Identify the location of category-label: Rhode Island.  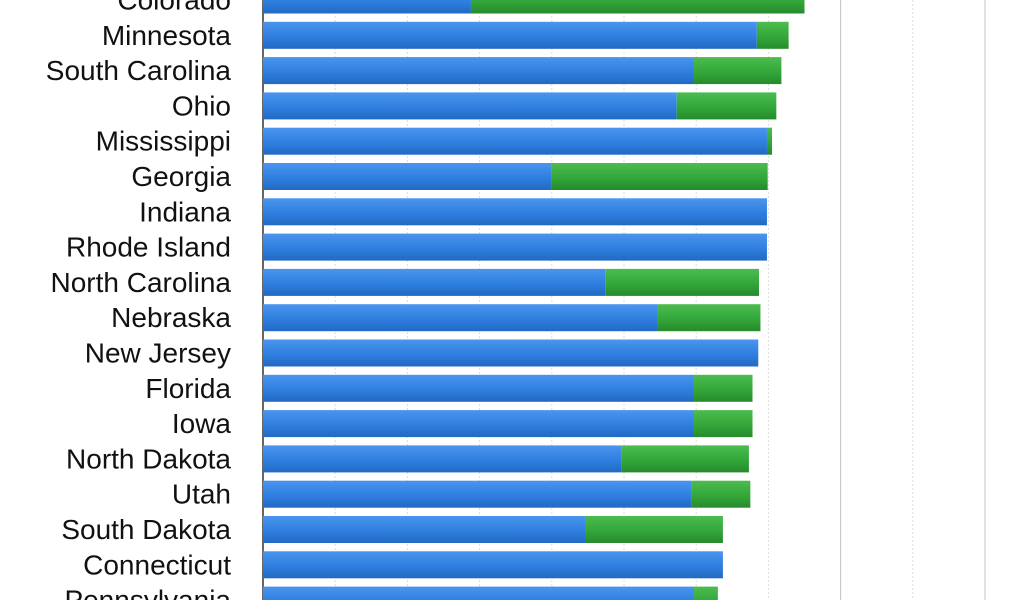
(148, 247).